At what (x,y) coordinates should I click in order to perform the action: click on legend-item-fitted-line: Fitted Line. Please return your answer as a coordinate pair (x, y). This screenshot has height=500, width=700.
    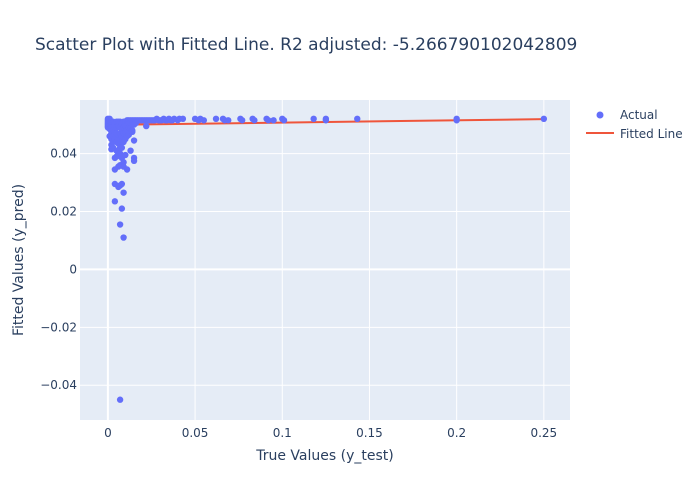
    Looking at the image, I should click on (634, 134).